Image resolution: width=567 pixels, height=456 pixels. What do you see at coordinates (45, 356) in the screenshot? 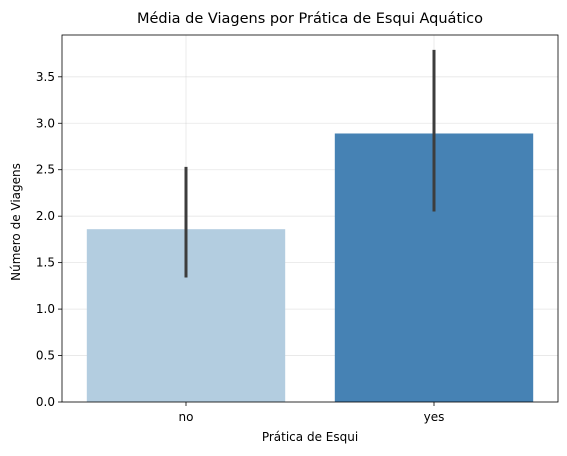
I see `y-tick-label: 0.5` at bounding box center [45, 356].